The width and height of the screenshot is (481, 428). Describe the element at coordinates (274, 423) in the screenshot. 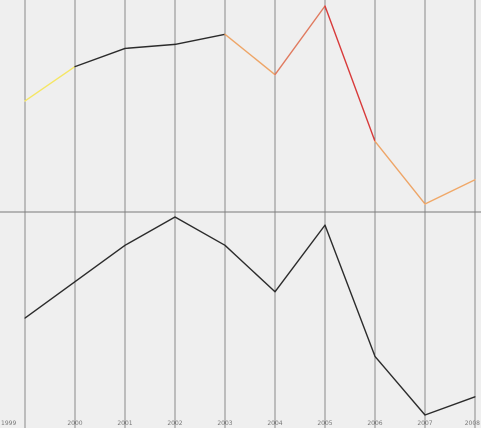

I see `x-tick-label: 2004` at that location.